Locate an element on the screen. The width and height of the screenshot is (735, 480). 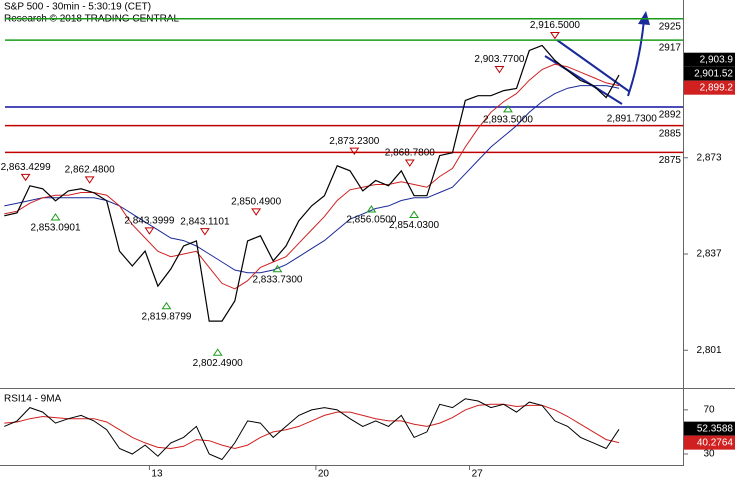
level-label: 2925 is located at coordinates (670, 26).